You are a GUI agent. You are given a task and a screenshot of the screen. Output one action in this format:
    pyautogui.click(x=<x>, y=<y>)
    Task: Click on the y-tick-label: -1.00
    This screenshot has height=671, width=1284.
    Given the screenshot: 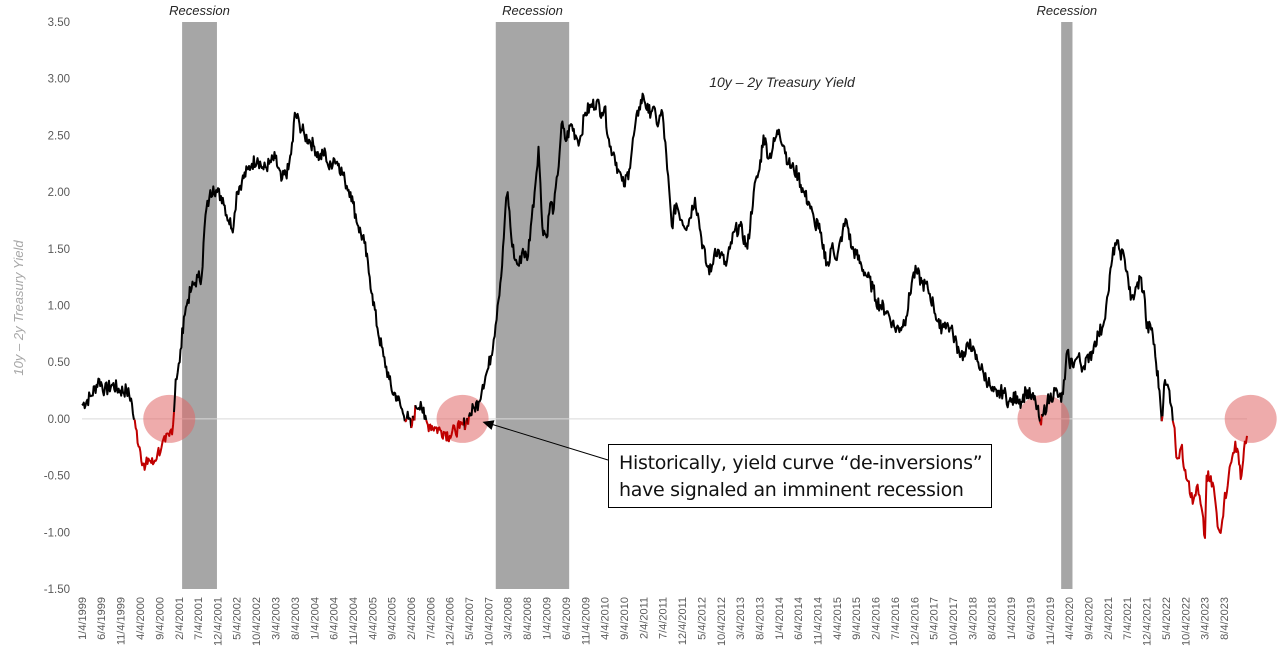 What is the action you would take?
    pyautogui.click(x=57, y=533)
    